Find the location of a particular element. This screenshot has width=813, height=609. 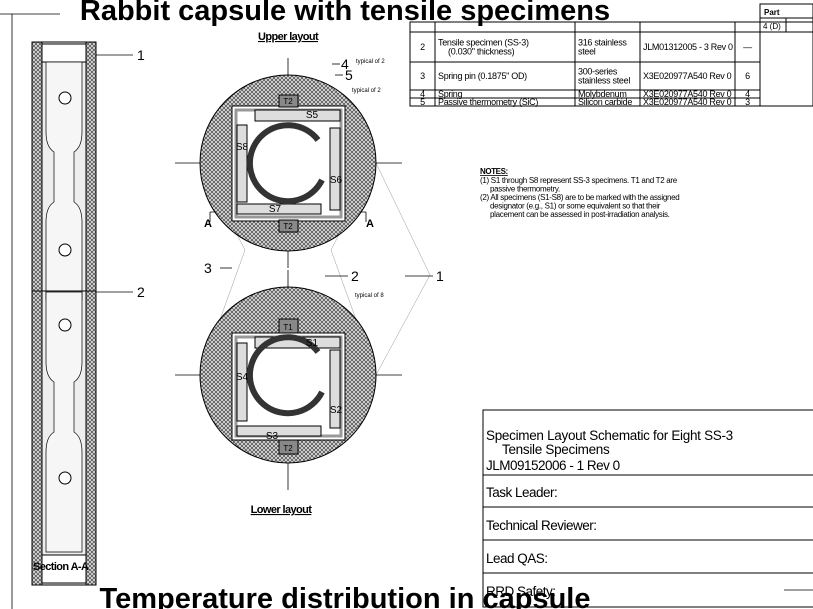

lower-capsule is located at coordinates (288, 375).